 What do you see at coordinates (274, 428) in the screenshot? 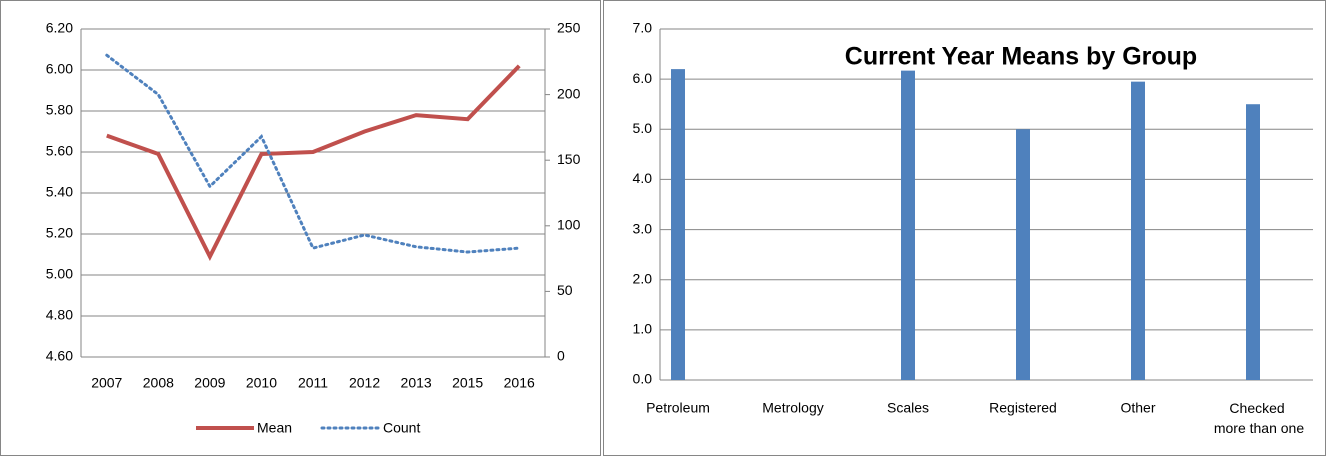
I see `legend-label: Mean` at bounding box center [274, 428].